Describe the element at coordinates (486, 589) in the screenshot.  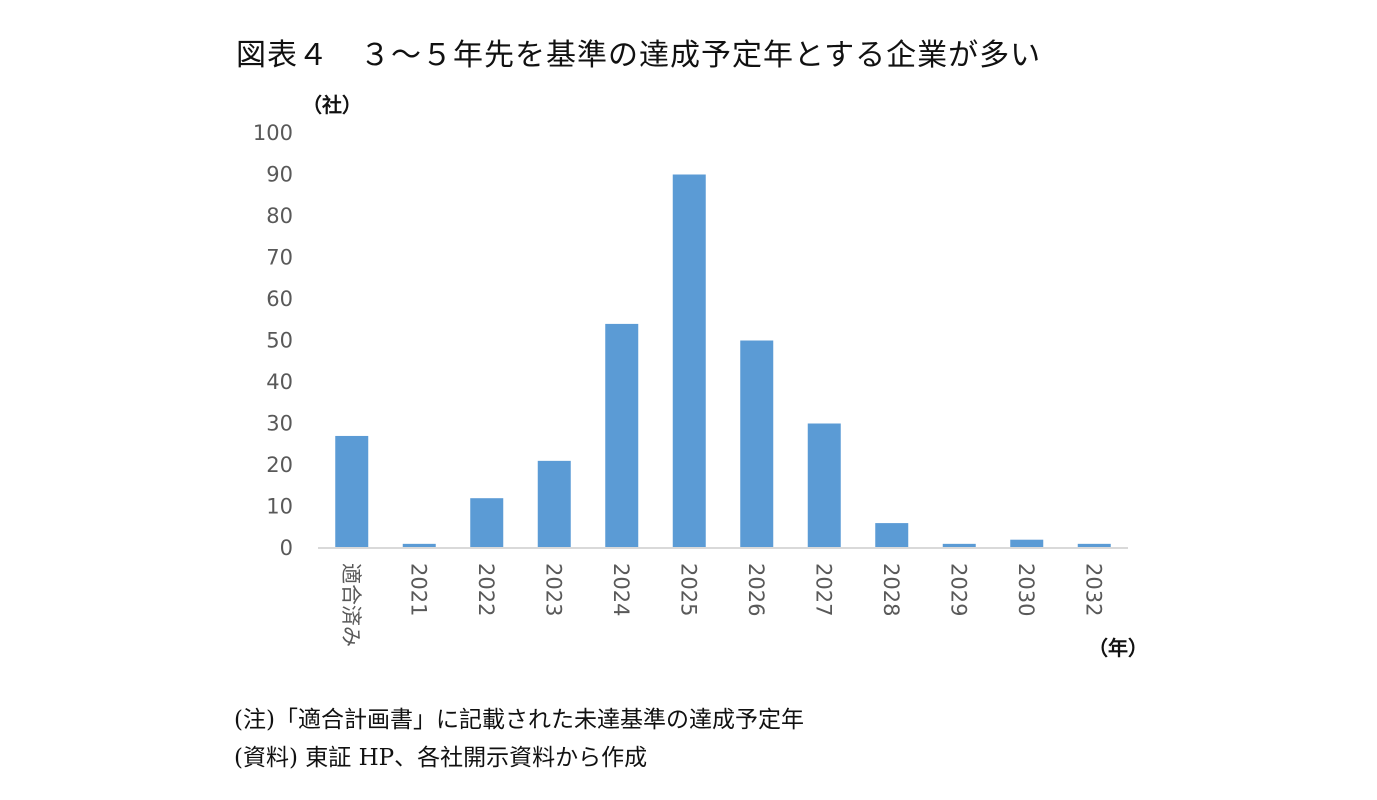
I see `x-tick-label: 2022` at that location.